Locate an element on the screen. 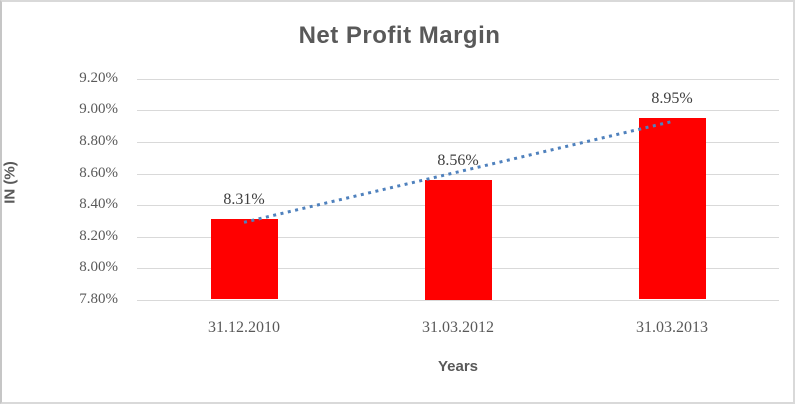 The image size is (799, 407). y-tick-label: 8.60% is located at coordinates (98, 173).